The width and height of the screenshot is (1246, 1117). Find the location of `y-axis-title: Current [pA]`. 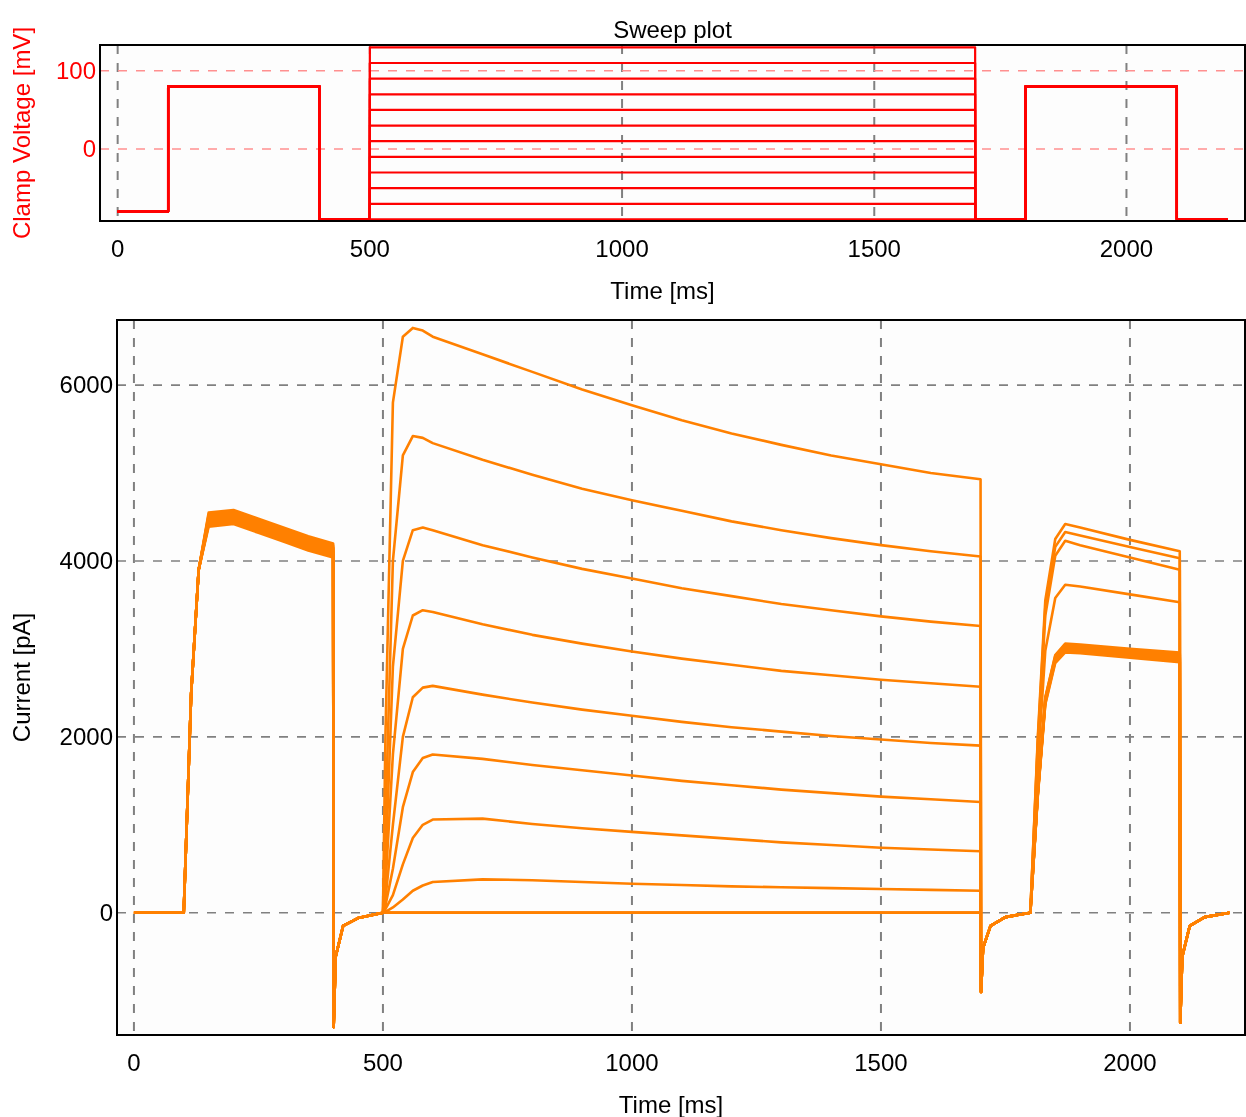

y-axis-title: Current [pA] is located at coordinates (21, 677).